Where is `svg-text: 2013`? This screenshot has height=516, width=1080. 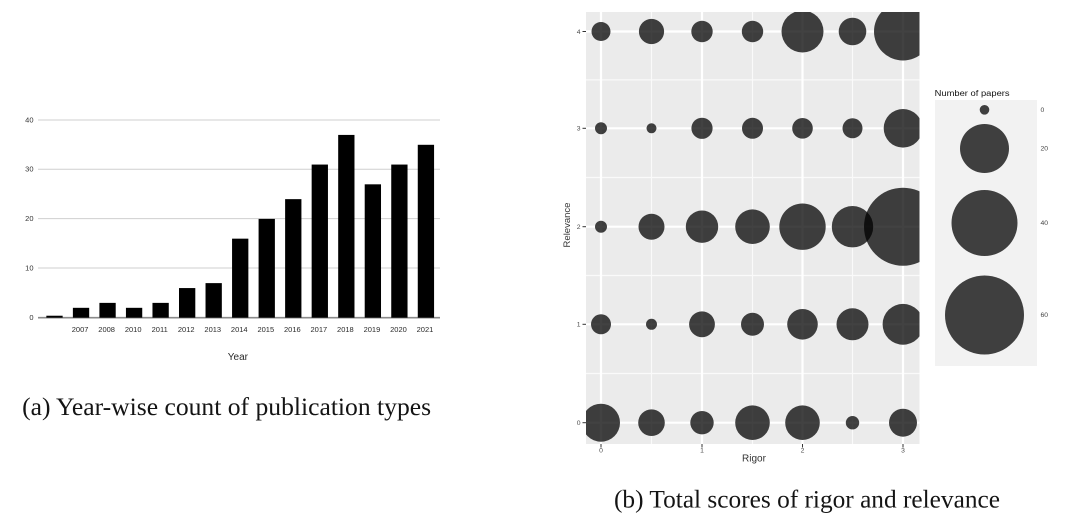
svg-text: 2013 is located at coordinates (212, 329).